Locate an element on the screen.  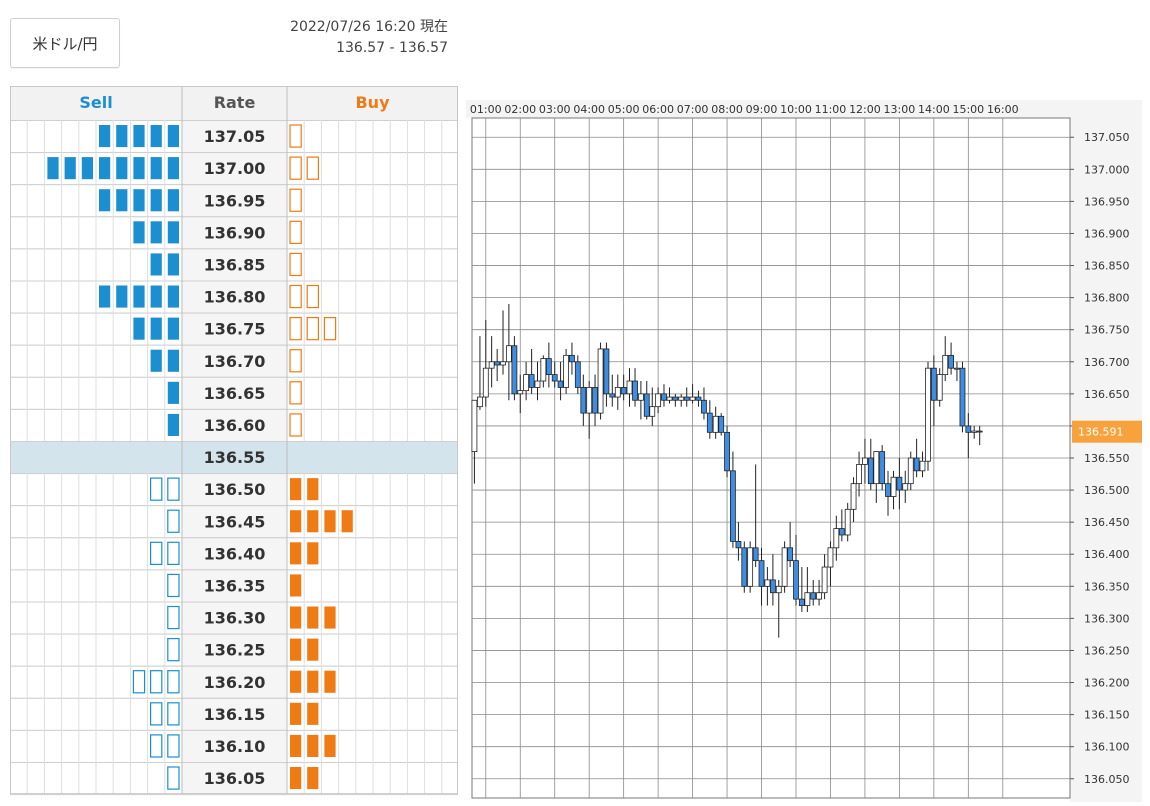
rate-label: 136.40 is located at coordinates (235, 553).